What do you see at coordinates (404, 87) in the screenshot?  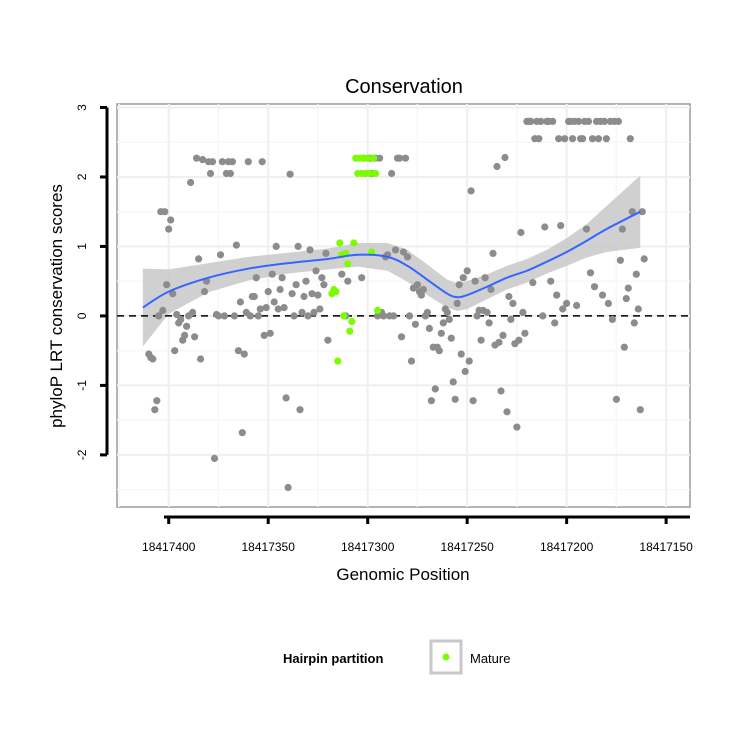 I see `chart-title: Conservation` at bounding box center [404, 87].